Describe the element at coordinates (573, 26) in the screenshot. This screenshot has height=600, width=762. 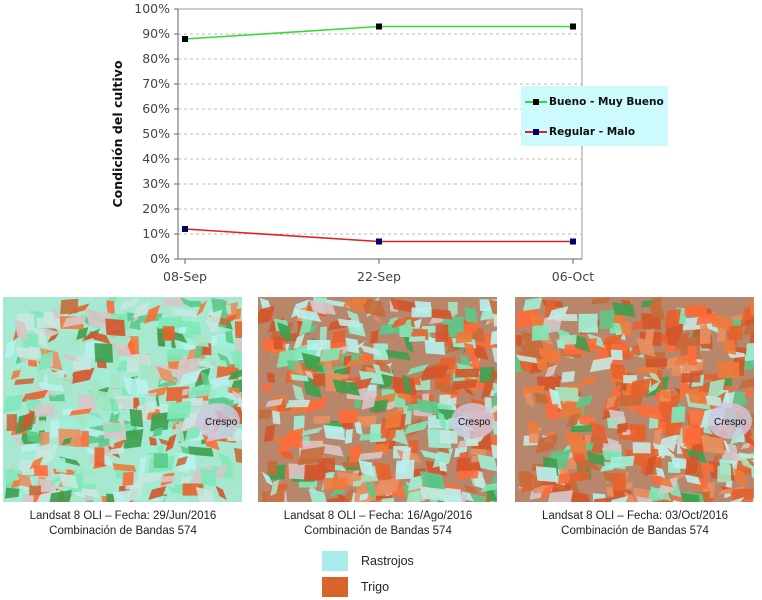
I see `data-point-bueno` at that location.